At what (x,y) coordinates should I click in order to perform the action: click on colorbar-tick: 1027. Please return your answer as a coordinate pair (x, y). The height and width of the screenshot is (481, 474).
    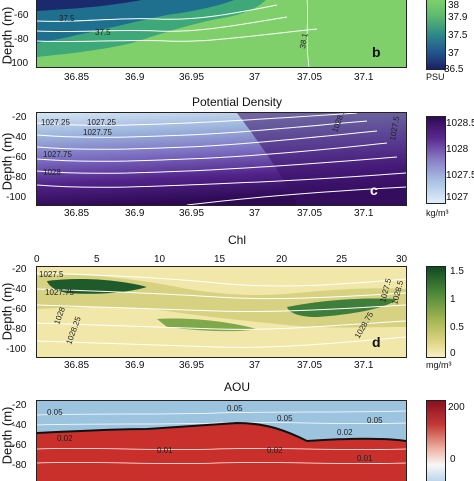
    Looking at the image, I should click on (457, 197).